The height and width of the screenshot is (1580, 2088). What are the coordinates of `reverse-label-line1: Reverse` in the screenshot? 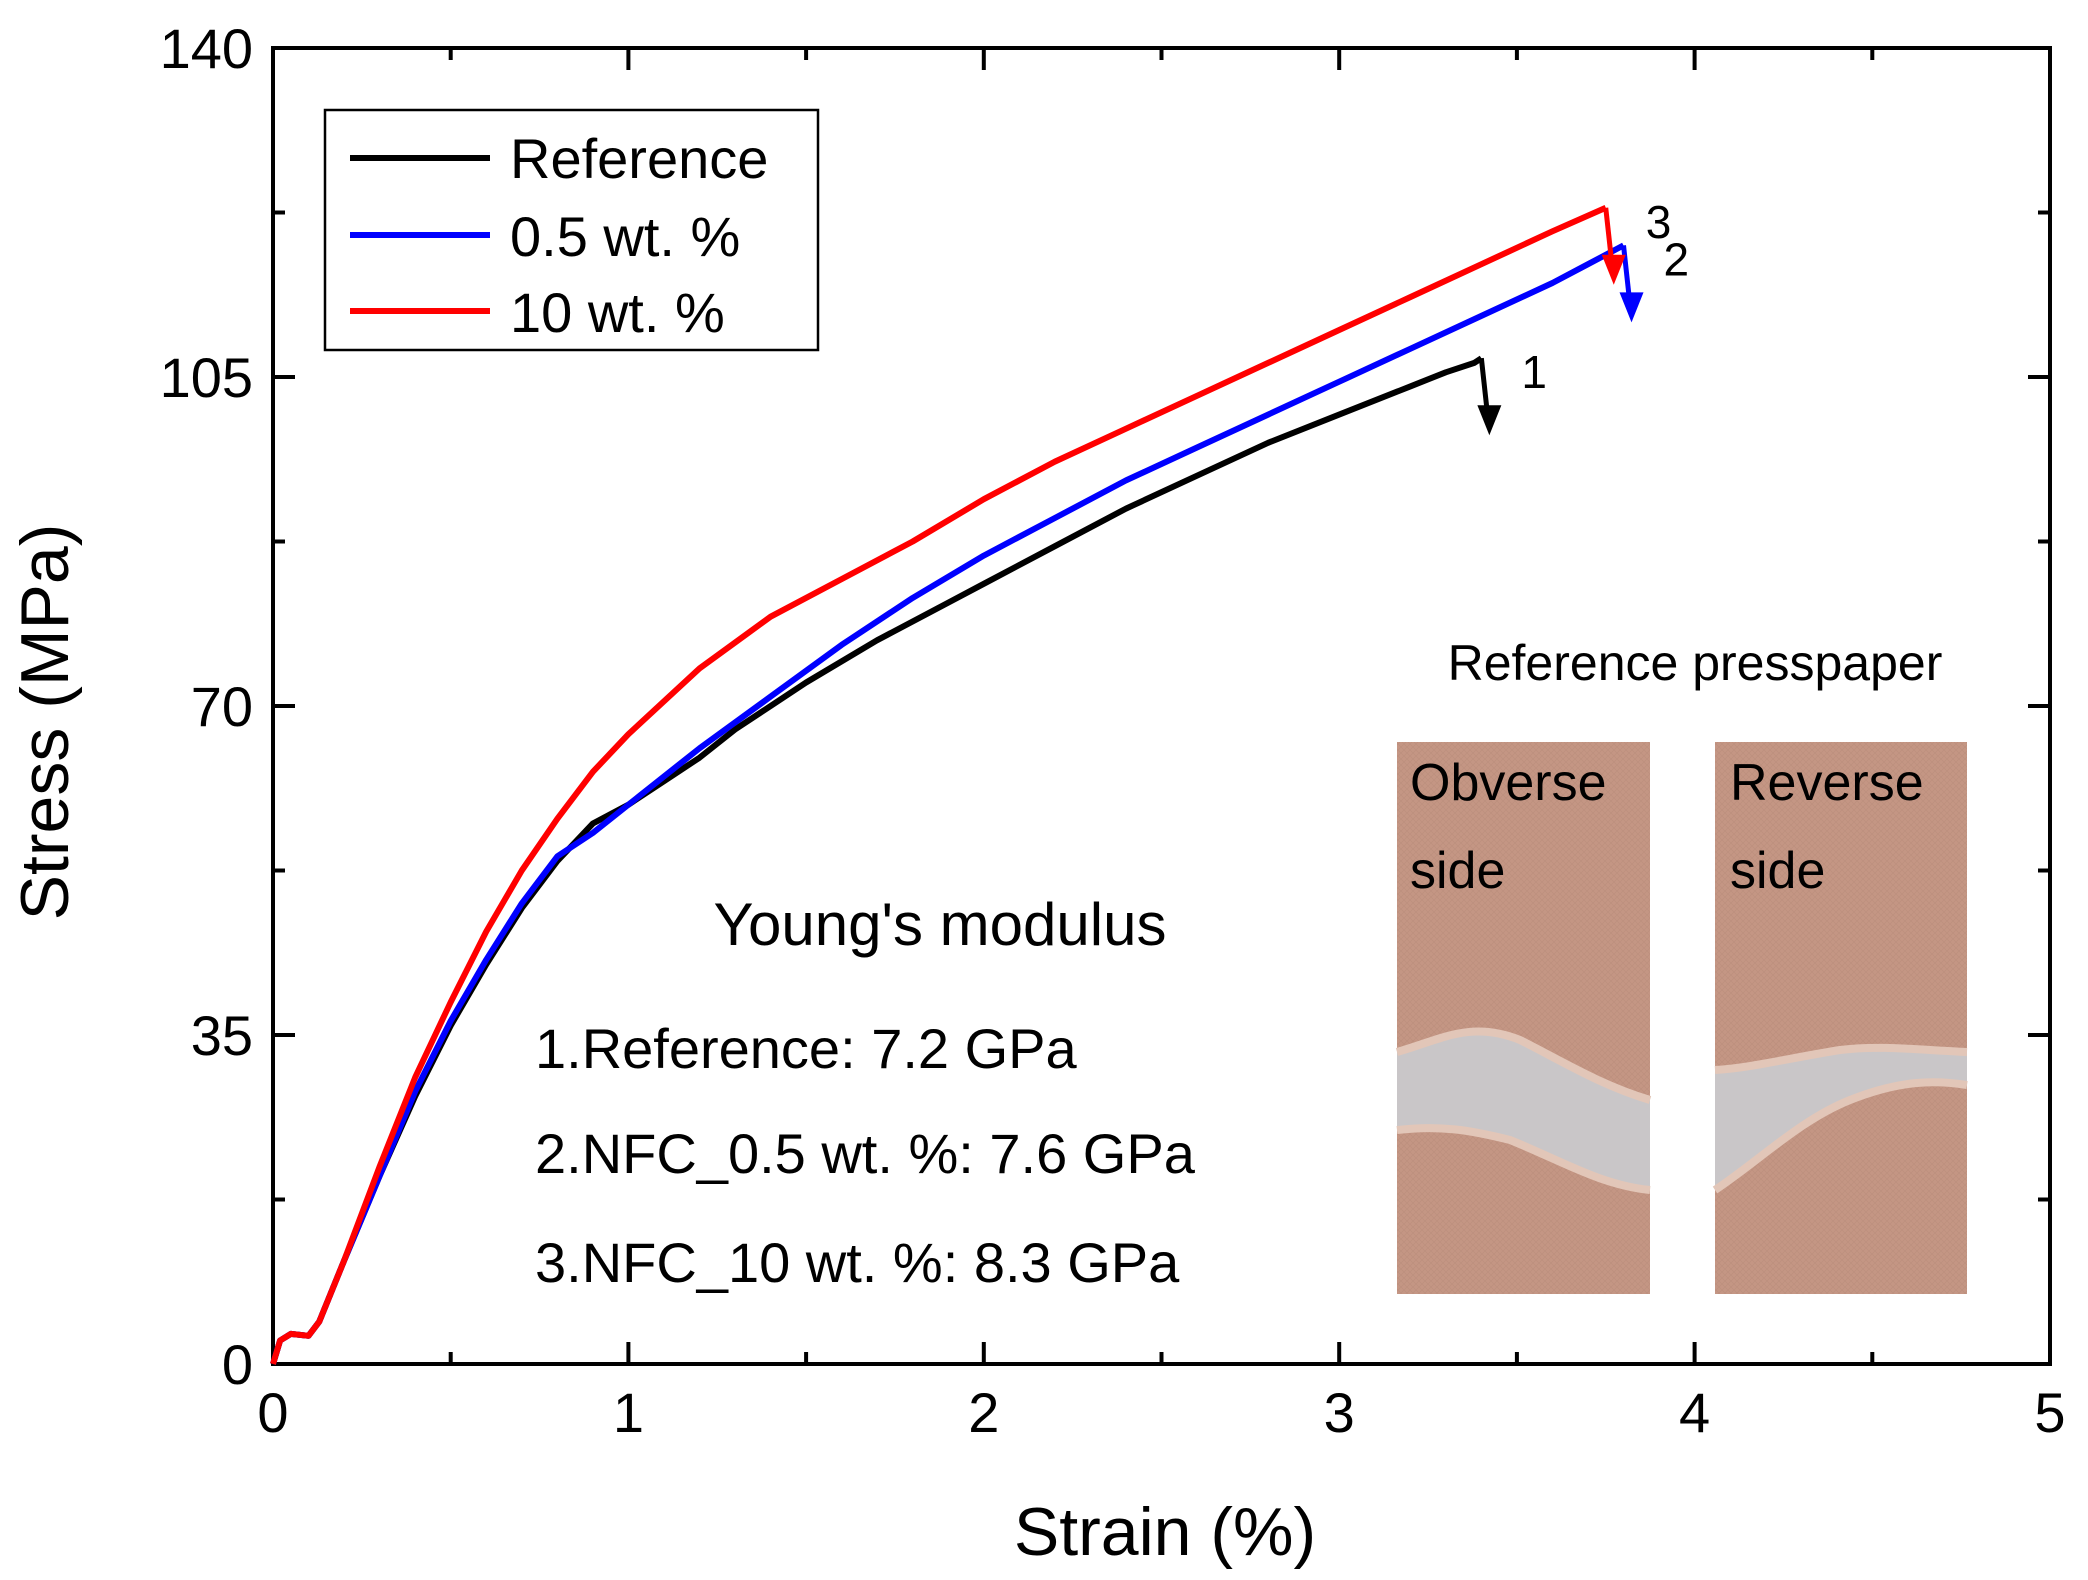 It's located at (1827, 783).